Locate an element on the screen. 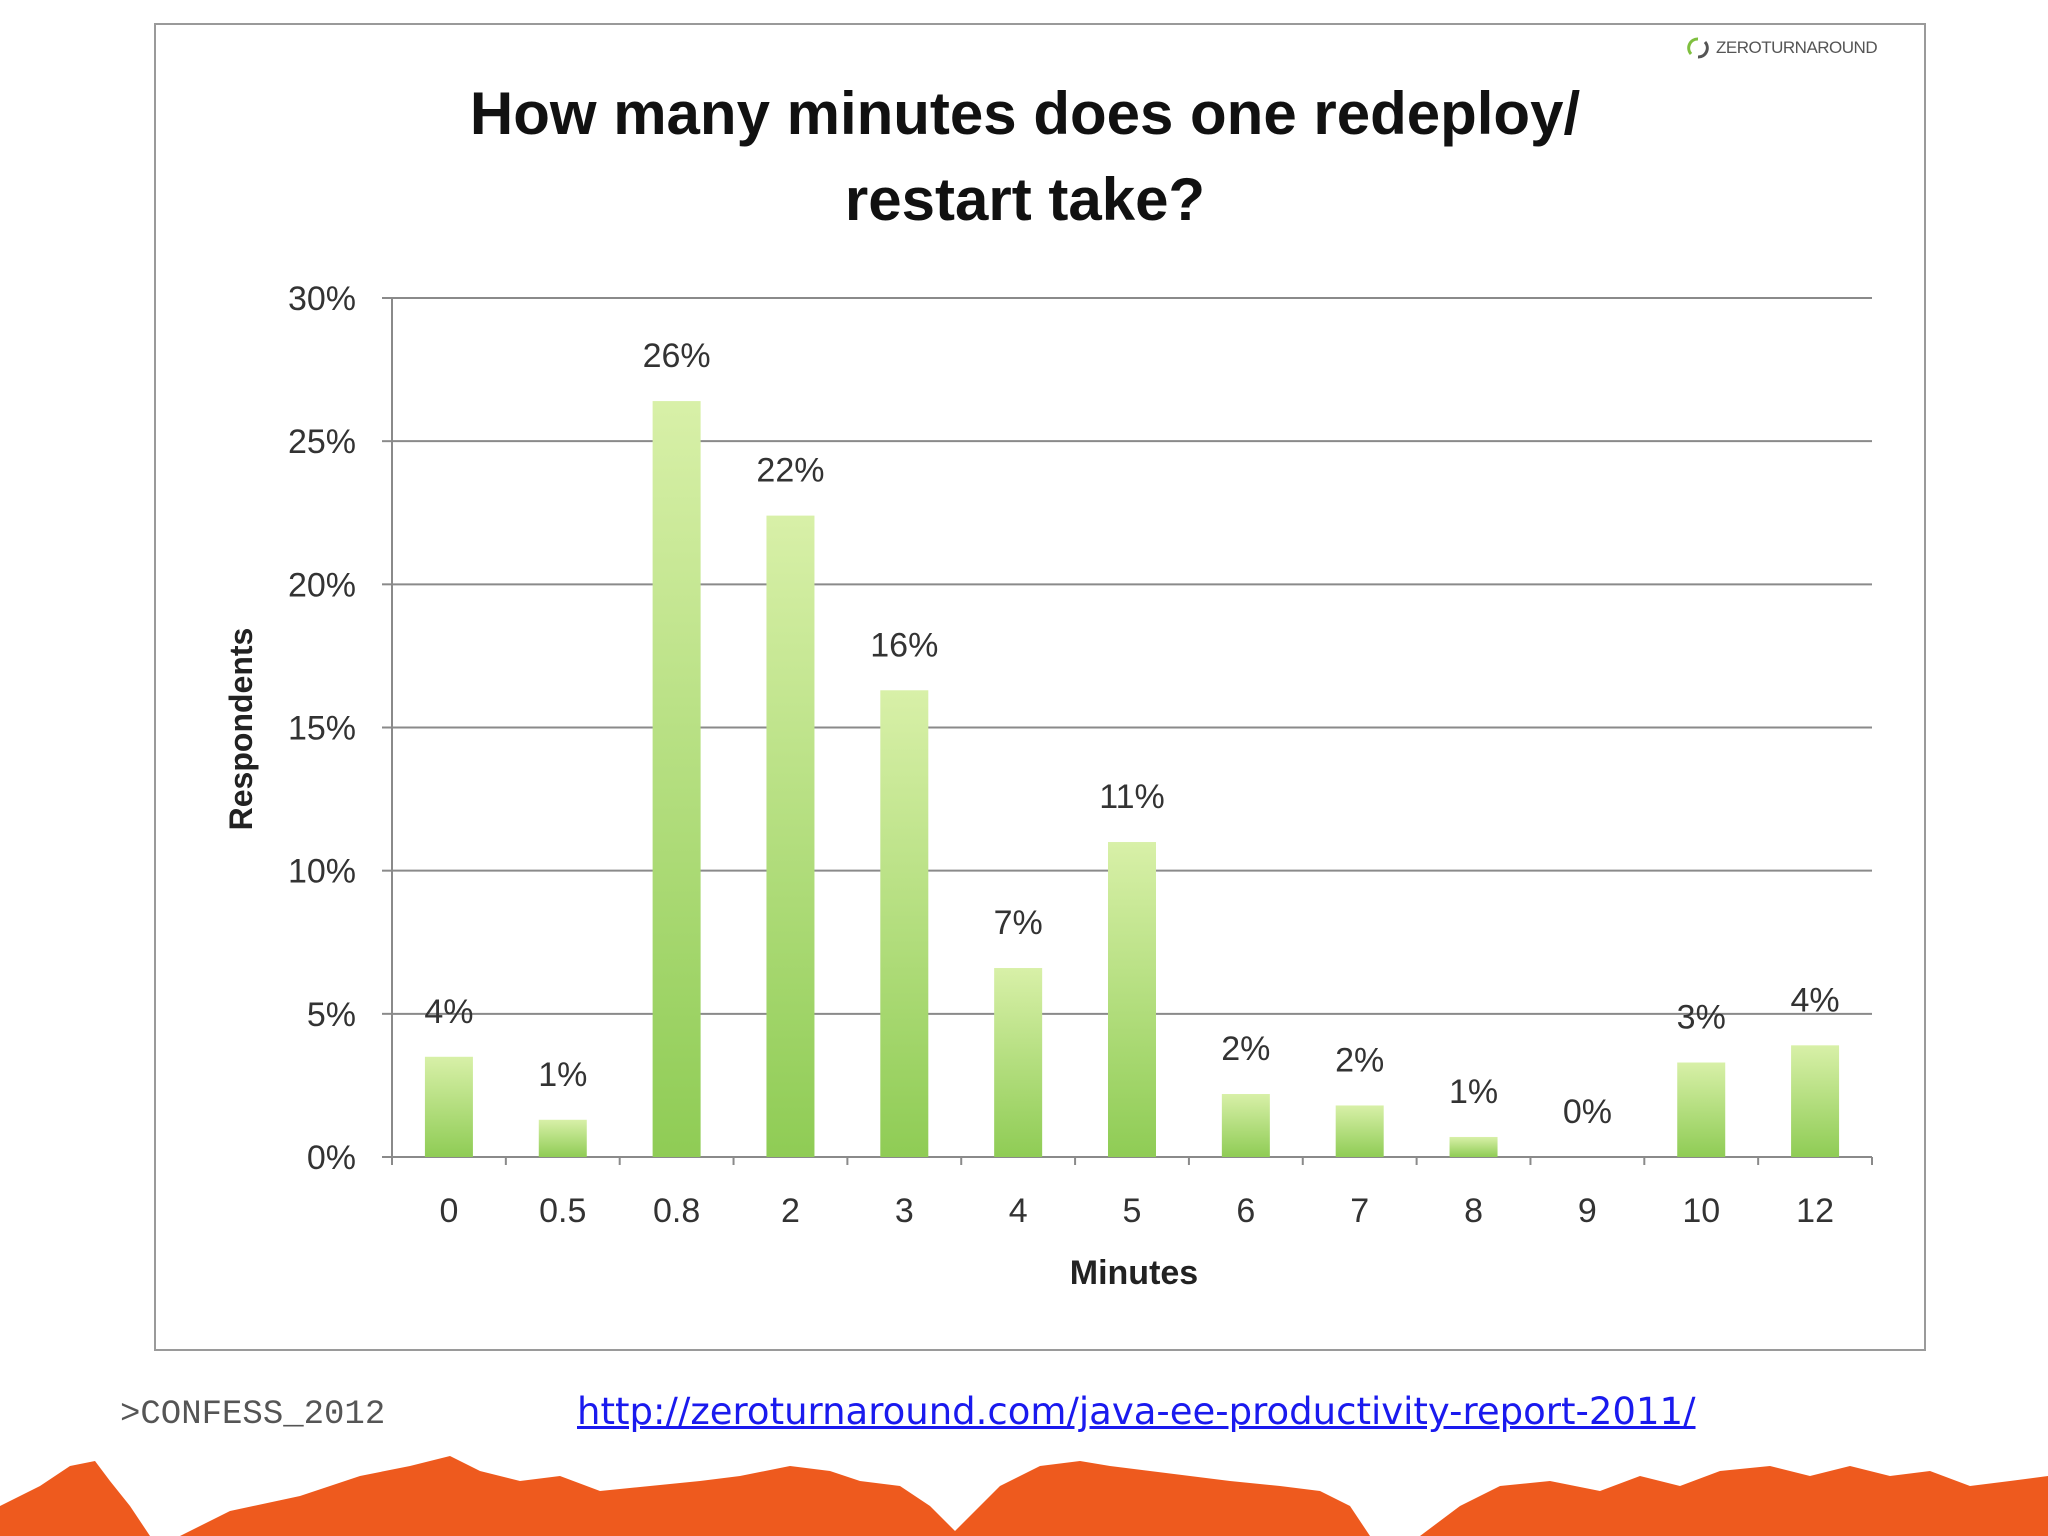 This screenshot has width=2048, height=1536. y-tick-label: 15% is located at coordinates (322, 729).